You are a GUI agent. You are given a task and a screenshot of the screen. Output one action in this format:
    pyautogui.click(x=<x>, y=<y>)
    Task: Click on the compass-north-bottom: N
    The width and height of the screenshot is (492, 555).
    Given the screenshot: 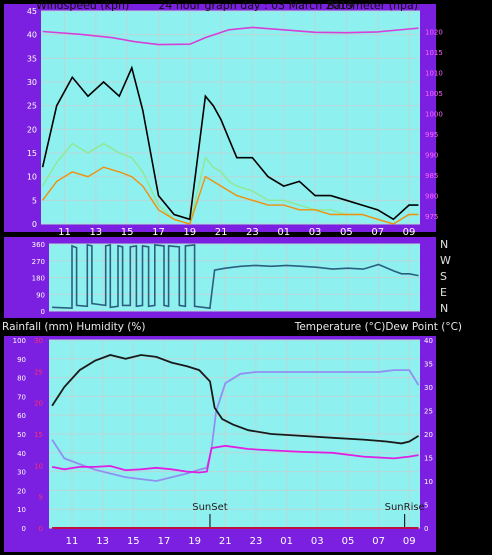 What is the action you would take?
    pyautogui.click(x=444, y=308)
    